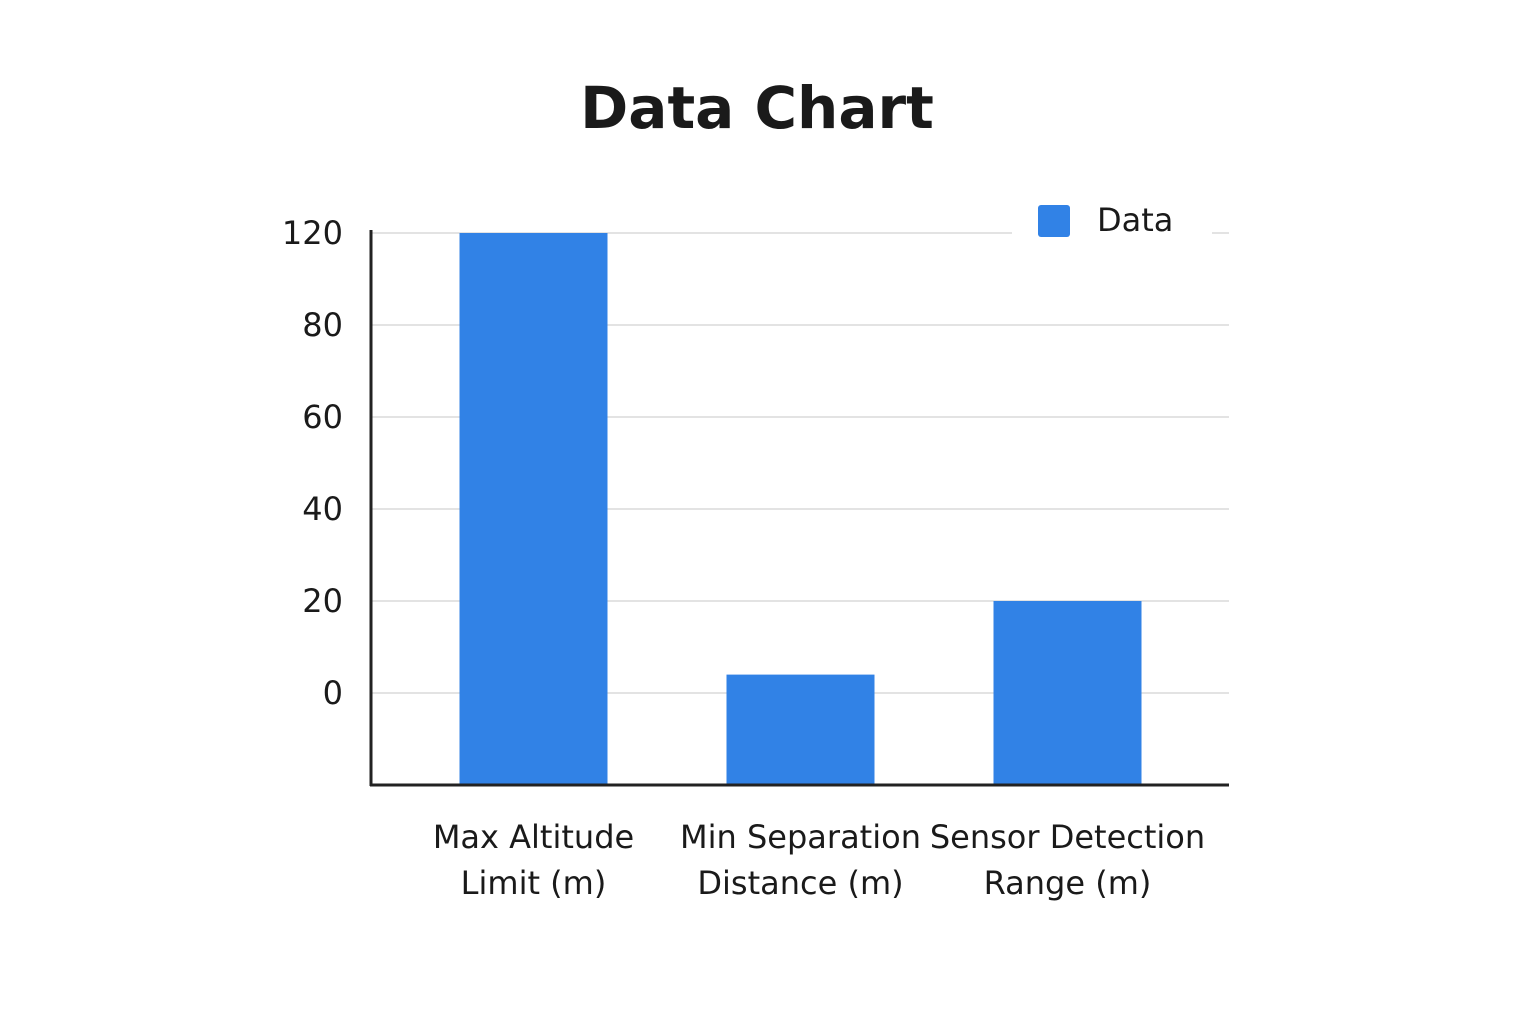 This screenshot has width=1536, height=1024. I want to click on y-tick-label: 60, so click(322, 417).